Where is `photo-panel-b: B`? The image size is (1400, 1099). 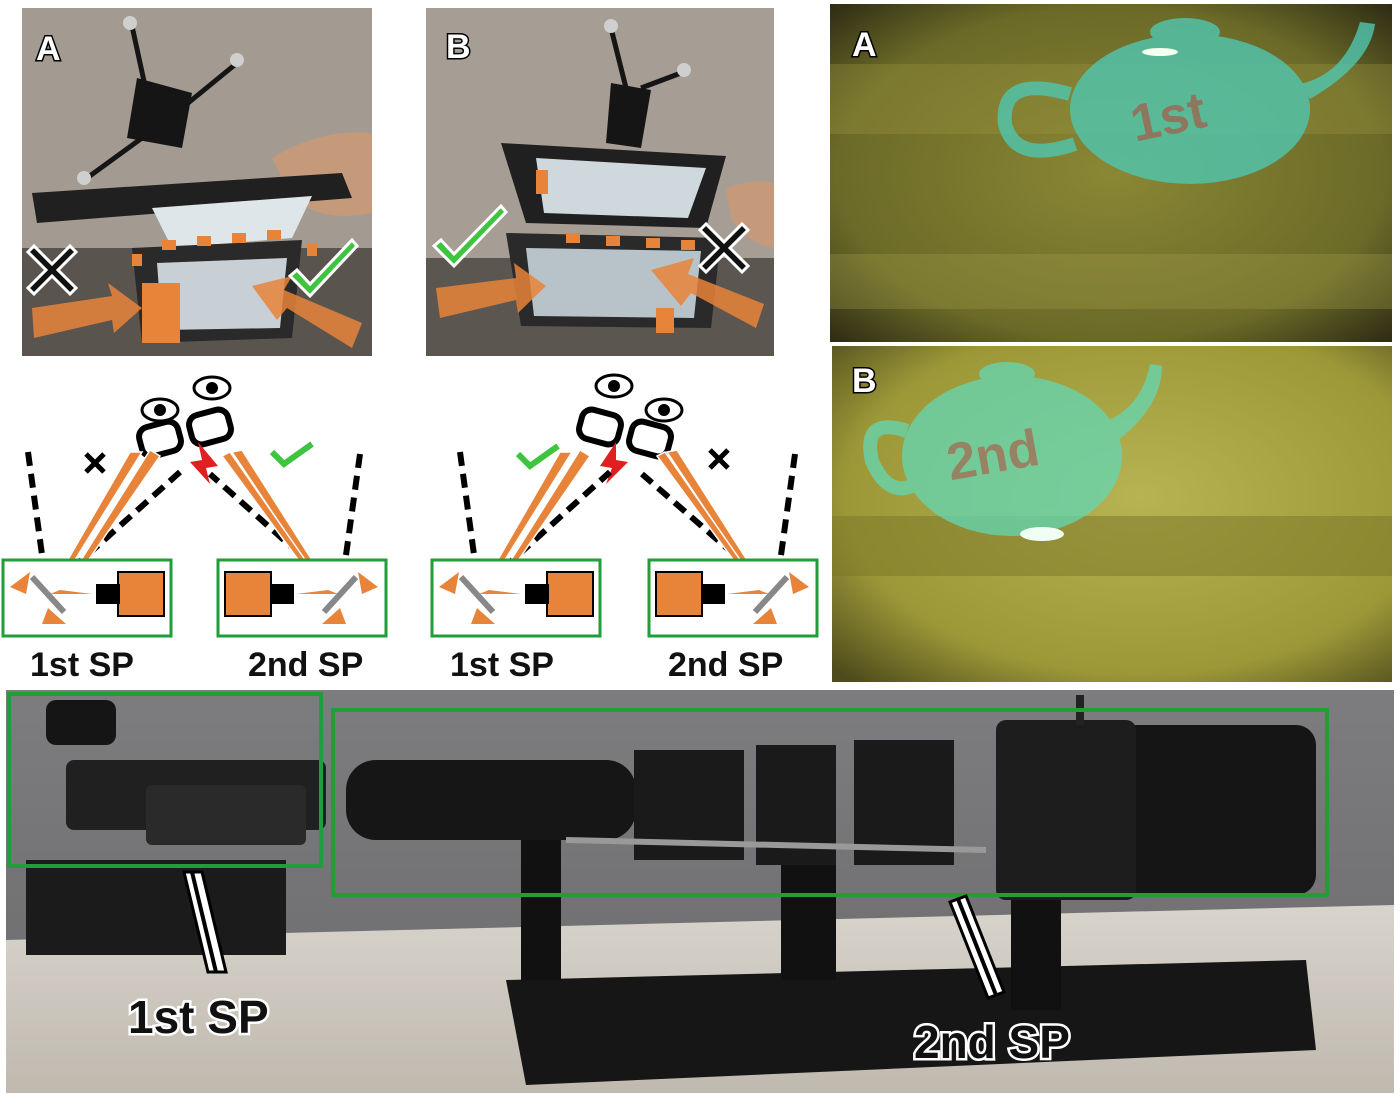
photo-panel-b: B is located at coordinates (600, 182).